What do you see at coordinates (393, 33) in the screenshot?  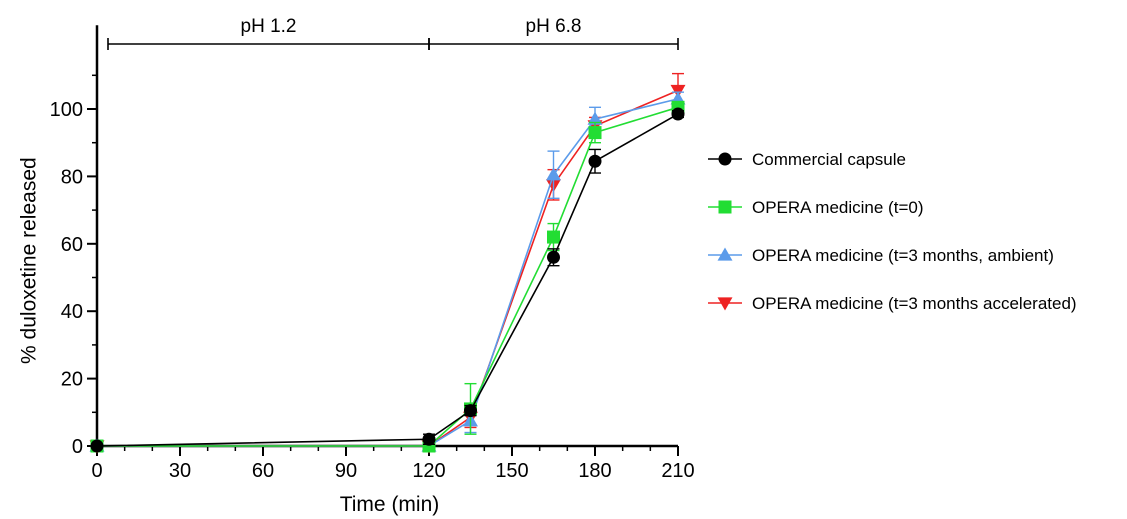 I see `phase-brackets: pH 1.2 pH 6.8` at bounding box center [393, 33].